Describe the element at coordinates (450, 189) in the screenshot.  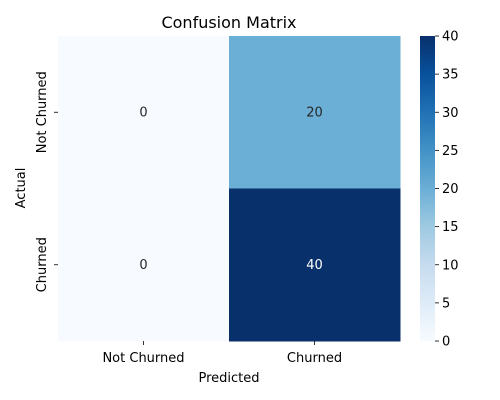
I see `colorbar-tick-label: 20` at that location.